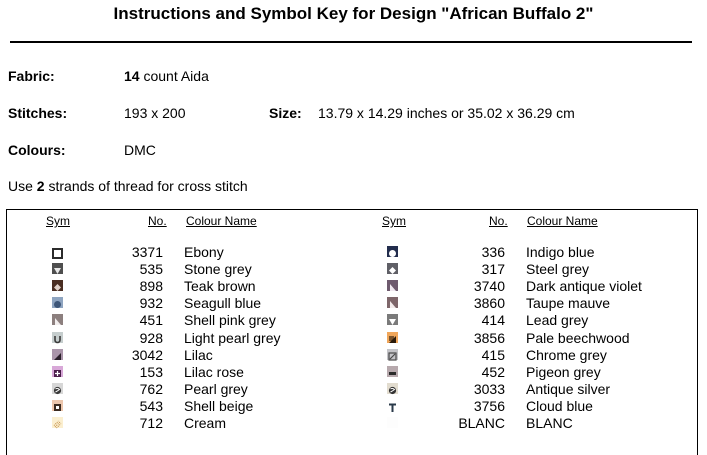 The image size is (707, 455). I want to click on table-row: 415 Chrome grey, so click(352, 355).